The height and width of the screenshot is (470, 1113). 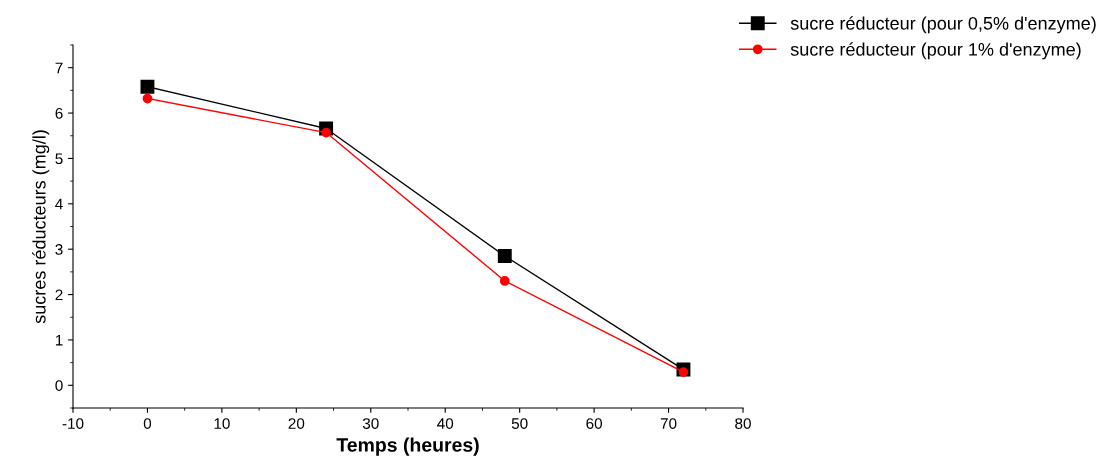 What do you see at coordinates (222, 423) in the screenshot?
I see `x-tick-label: 10` at bounding box center [222, 423].